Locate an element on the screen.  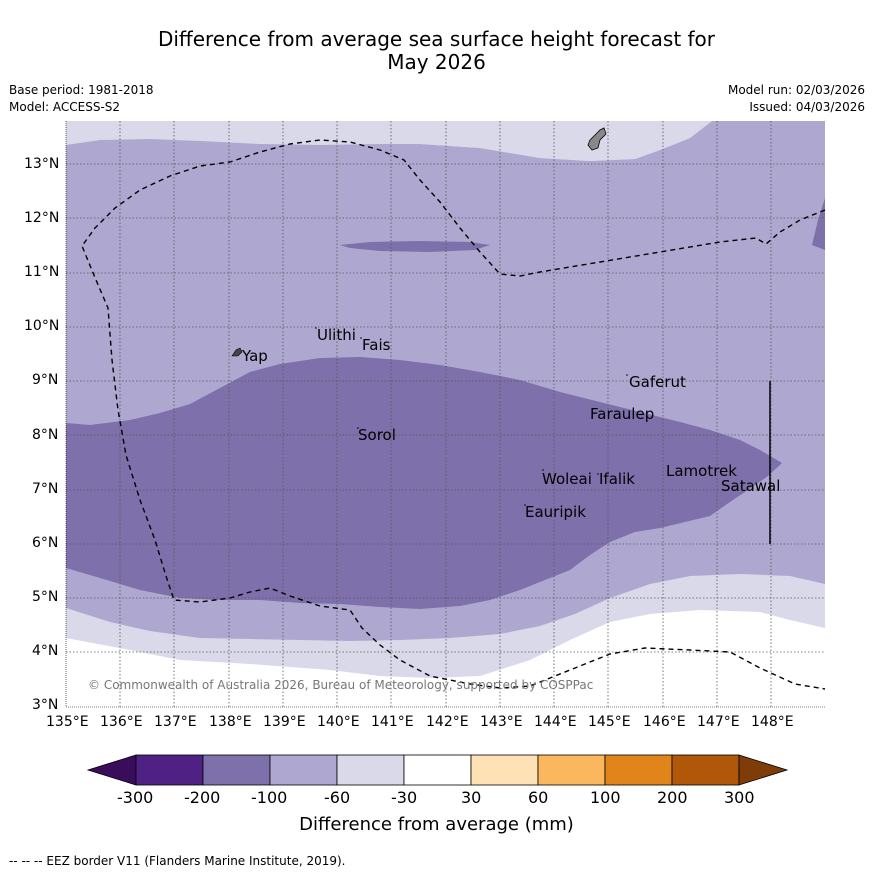
colorbar-label-minus30: -30 is located at coordinates (404, 797).